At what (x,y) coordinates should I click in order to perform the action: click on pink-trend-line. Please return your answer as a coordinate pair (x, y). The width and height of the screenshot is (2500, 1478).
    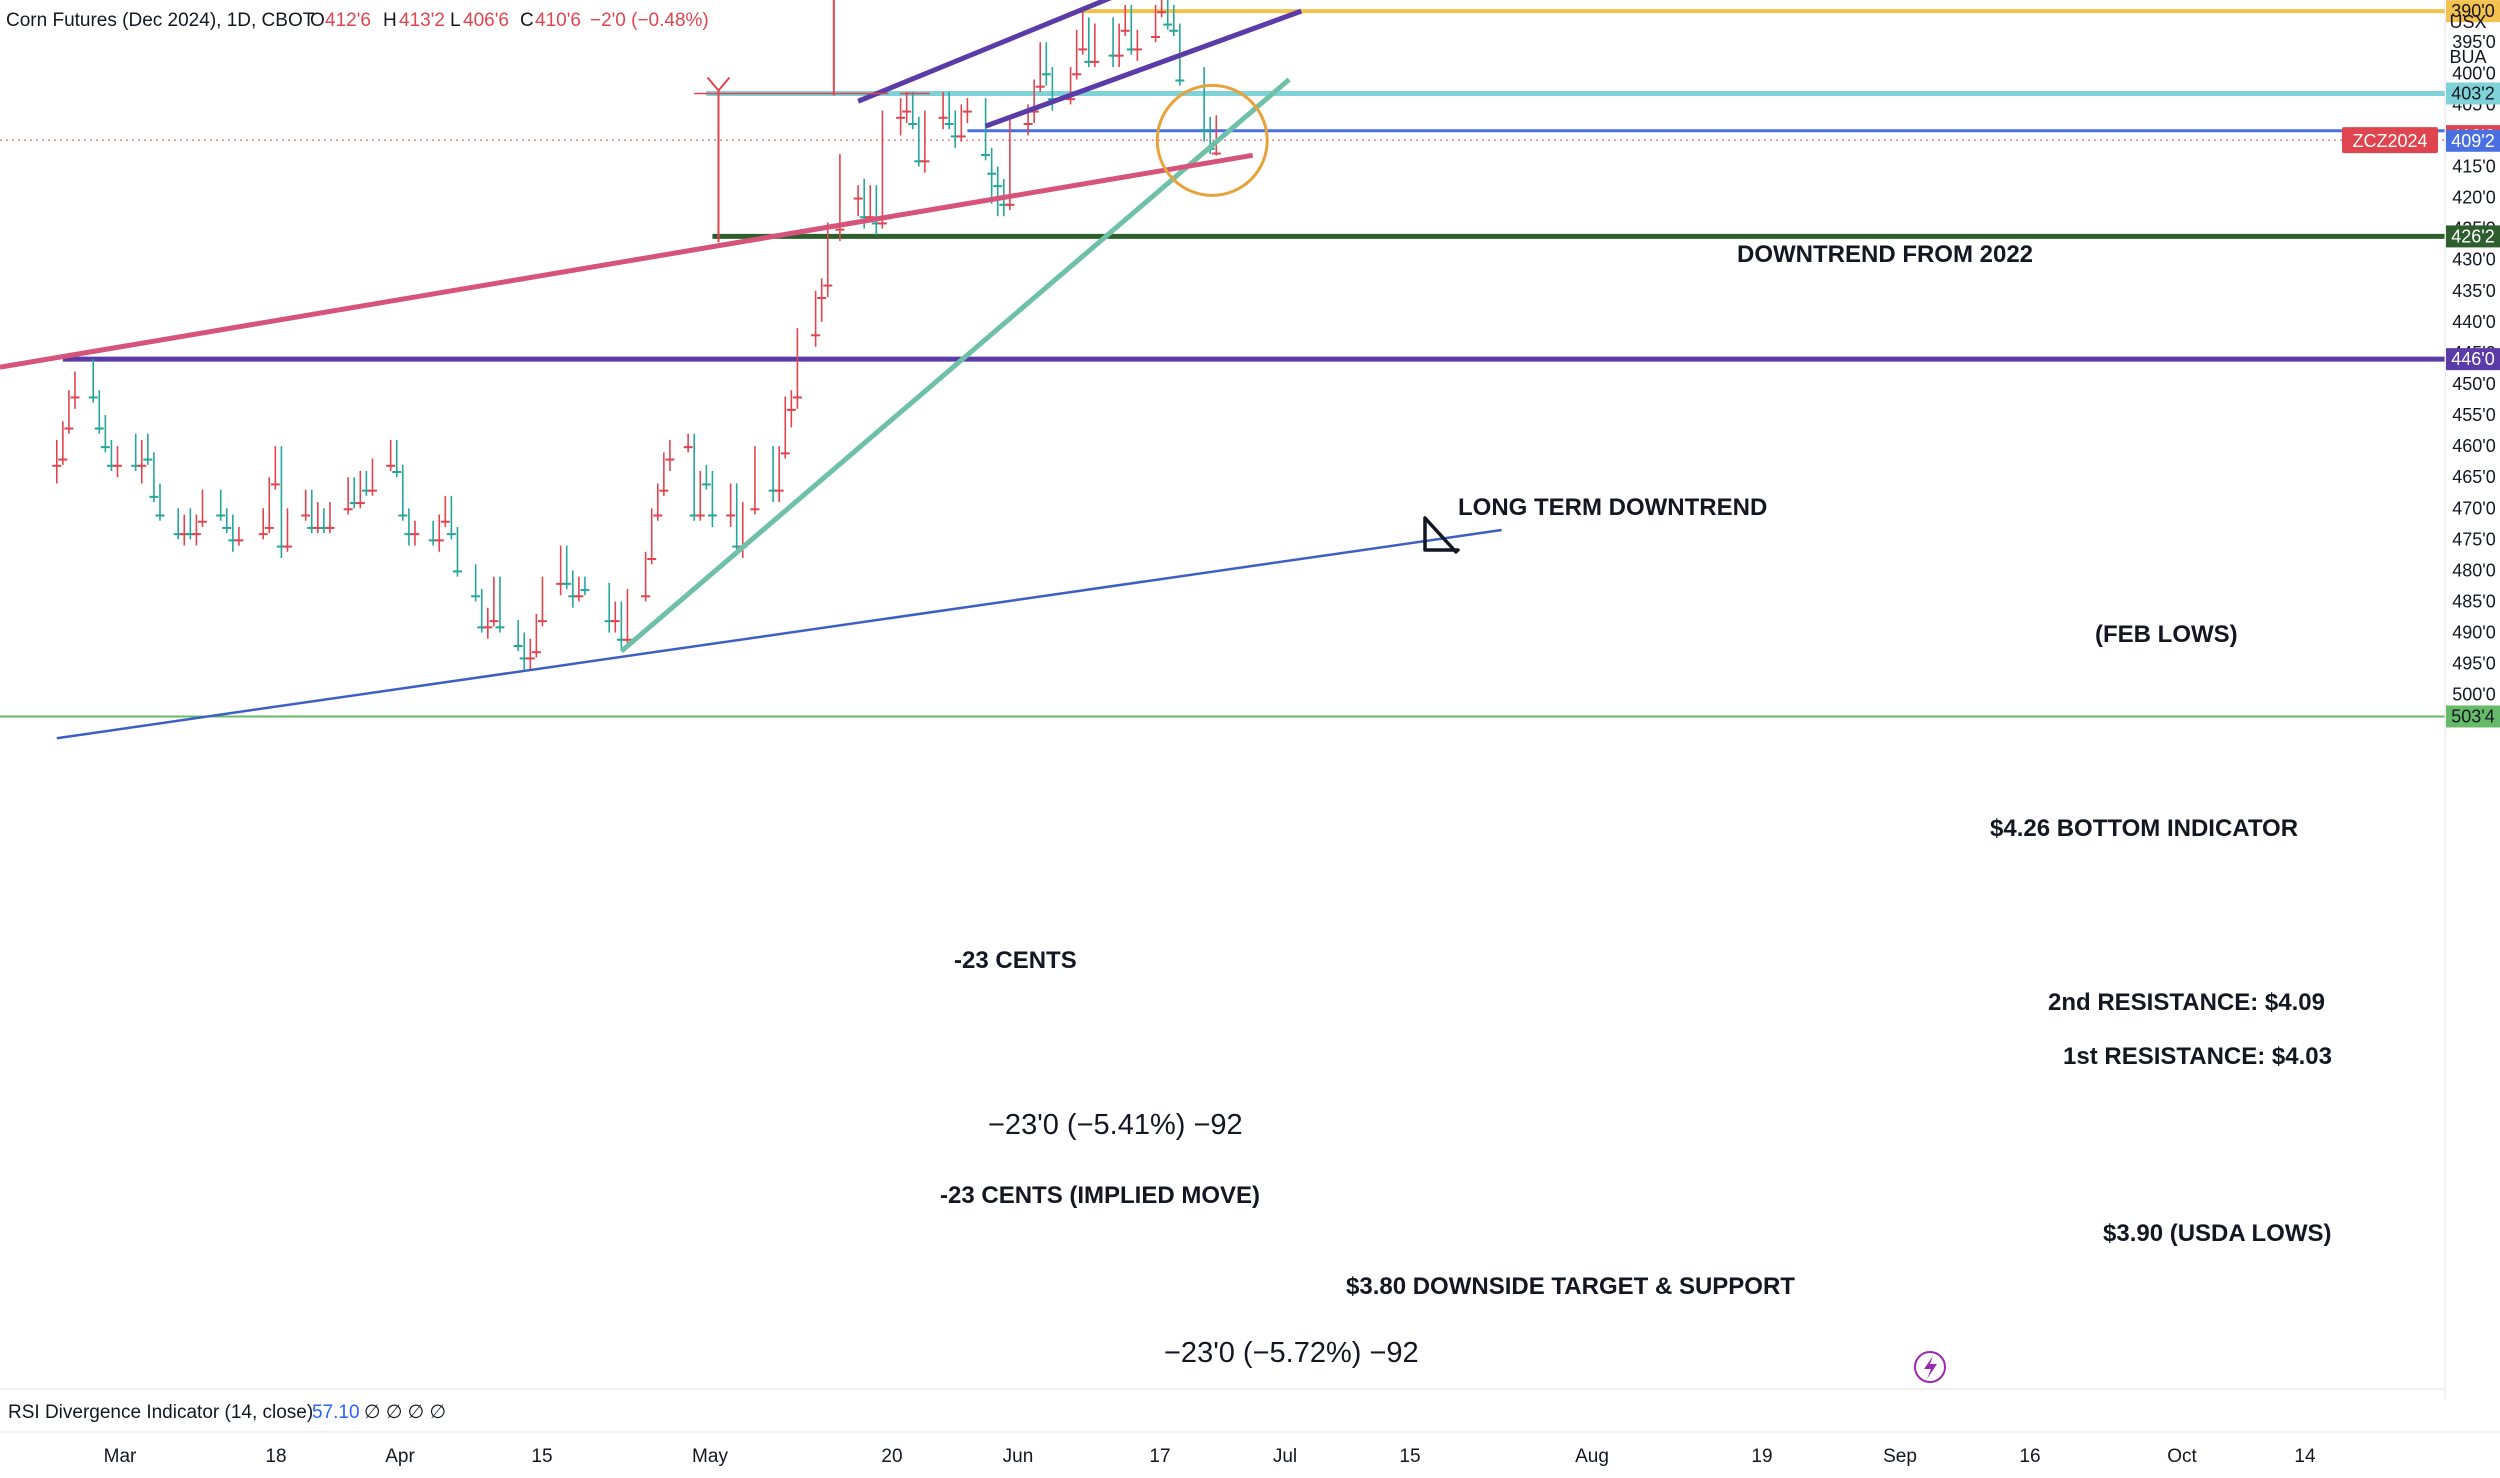
    Looking at the image, I should click on (627, 261).